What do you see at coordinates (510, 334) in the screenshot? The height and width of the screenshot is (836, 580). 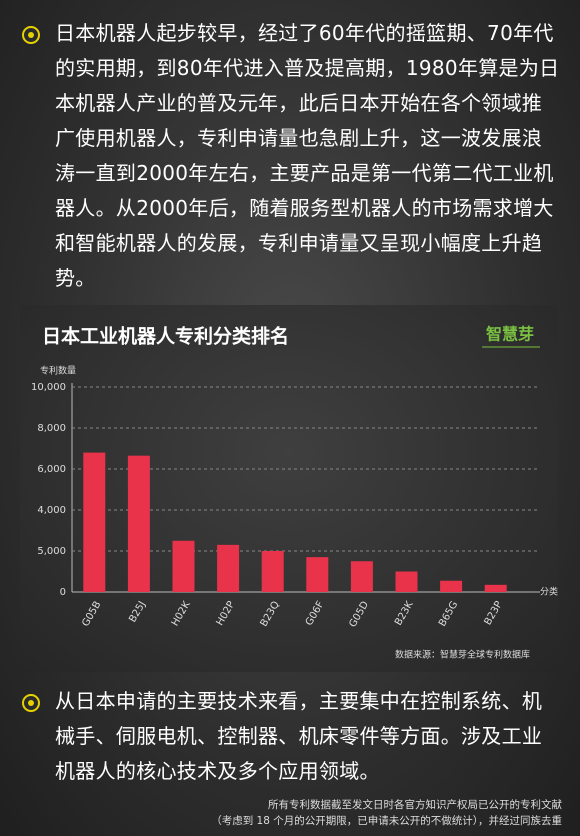 I see `logo: 智慧芽` at bounding box center [510, 334].